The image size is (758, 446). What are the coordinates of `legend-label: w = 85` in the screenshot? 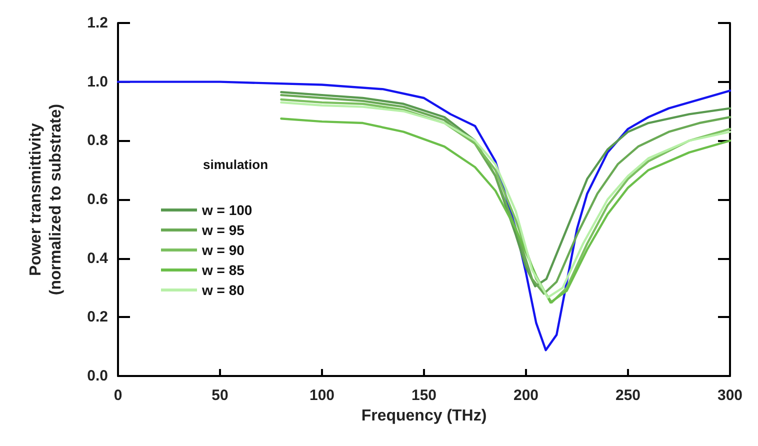 It's located at (223, 270).